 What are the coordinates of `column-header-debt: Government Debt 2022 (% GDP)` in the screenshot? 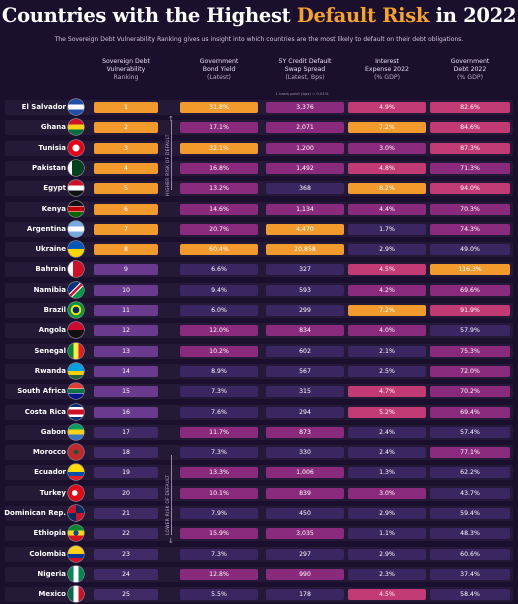 It's located at (470, 76).